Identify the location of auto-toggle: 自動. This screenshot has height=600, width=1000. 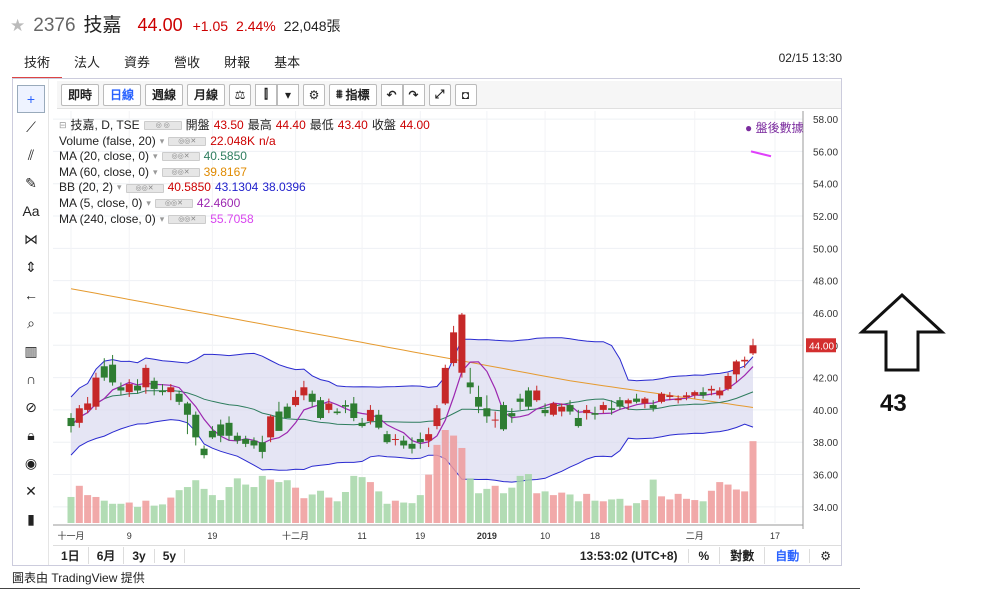
(786, 555).